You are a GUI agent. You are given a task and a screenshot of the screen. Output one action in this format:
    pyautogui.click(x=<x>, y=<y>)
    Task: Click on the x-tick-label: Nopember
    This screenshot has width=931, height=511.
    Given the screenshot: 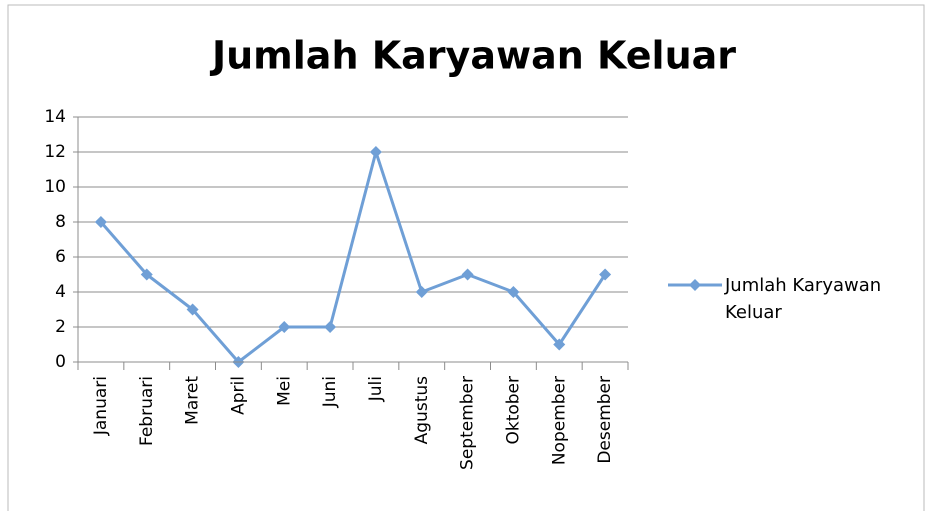 What is the action you would take?
    pyautogui.click(x=559, y=420)
    